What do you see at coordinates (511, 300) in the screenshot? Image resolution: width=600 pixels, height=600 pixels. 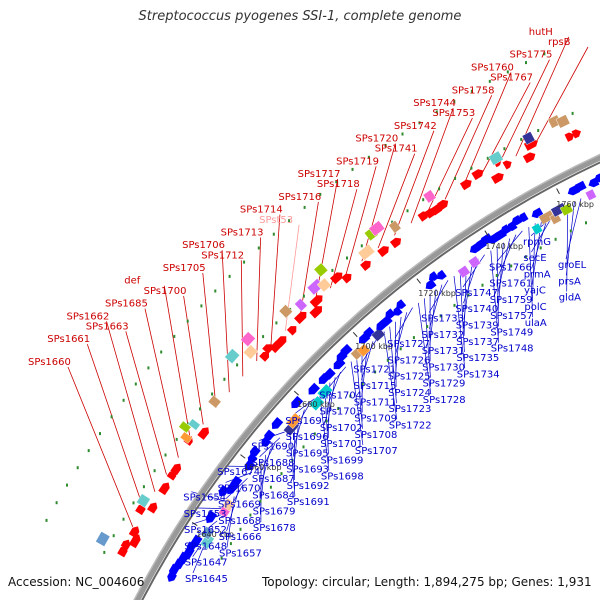 I see `gene-label-reverse: SPs1759` at bounding box center [511, 300].